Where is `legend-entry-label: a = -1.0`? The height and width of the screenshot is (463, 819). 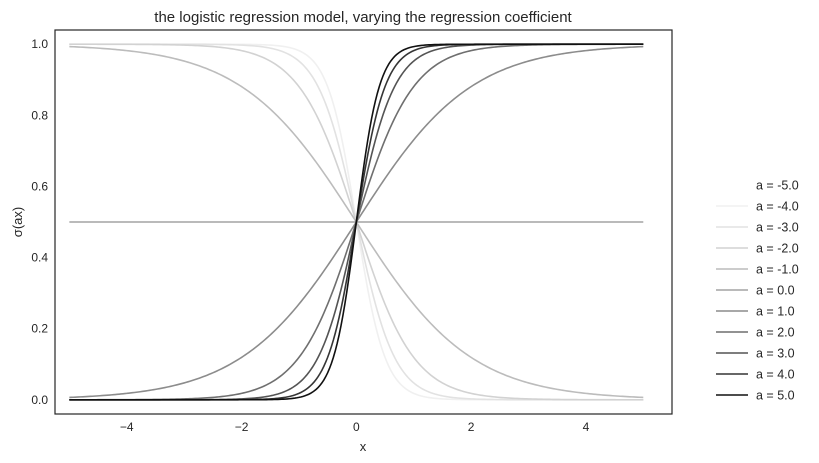
legend-entry-label: a = -1.0 is located at coordinates (777, 270).